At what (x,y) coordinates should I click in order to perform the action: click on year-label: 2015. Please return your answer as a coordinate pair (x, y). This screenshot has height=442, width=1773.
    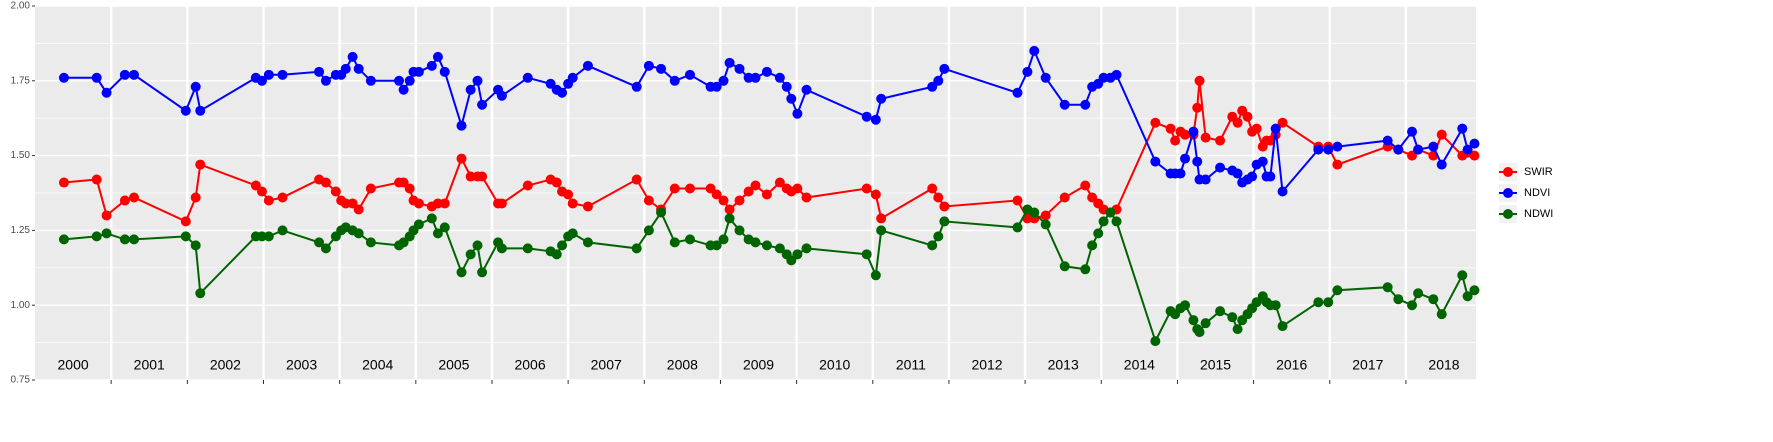
    Looking at the image, I should click on (1215, 365).